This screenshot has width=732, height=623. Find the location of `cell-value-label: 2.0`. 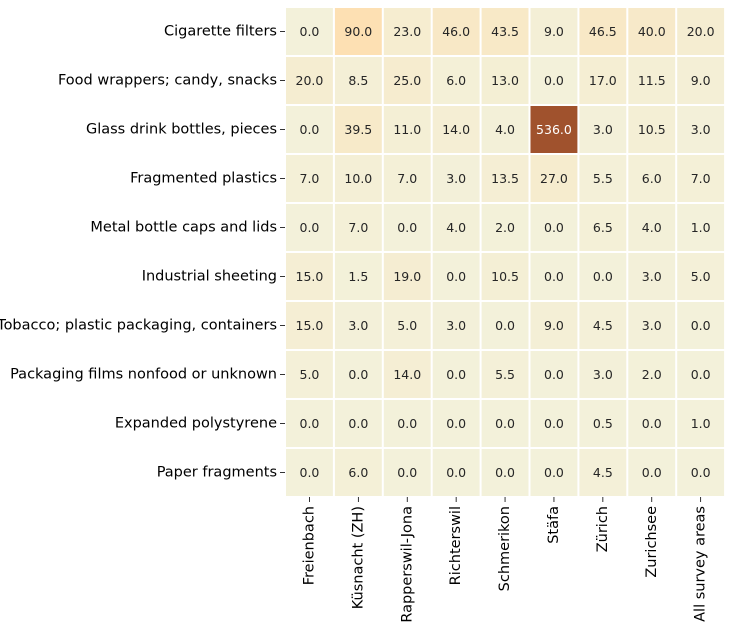

cell-value-label: 2.0 is located at coordinates (652, 374).